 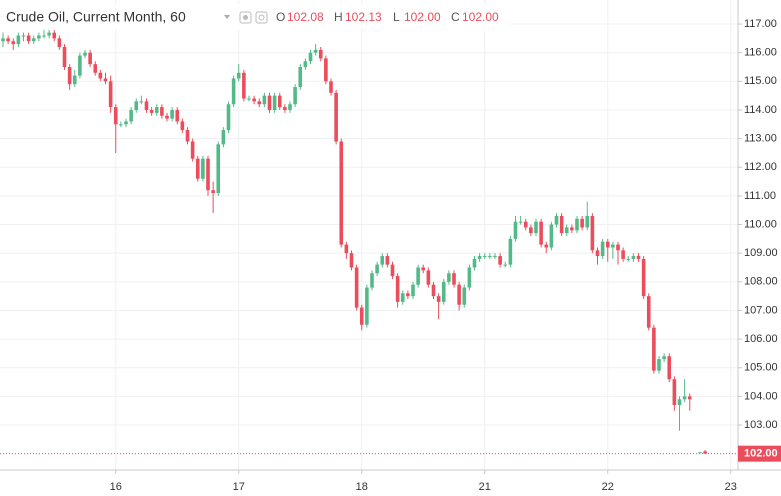 What do you see at coordinates (760, 53) in the screenshot?
I see `y-tick-label: 116.00` at bounding box center [760, 53].